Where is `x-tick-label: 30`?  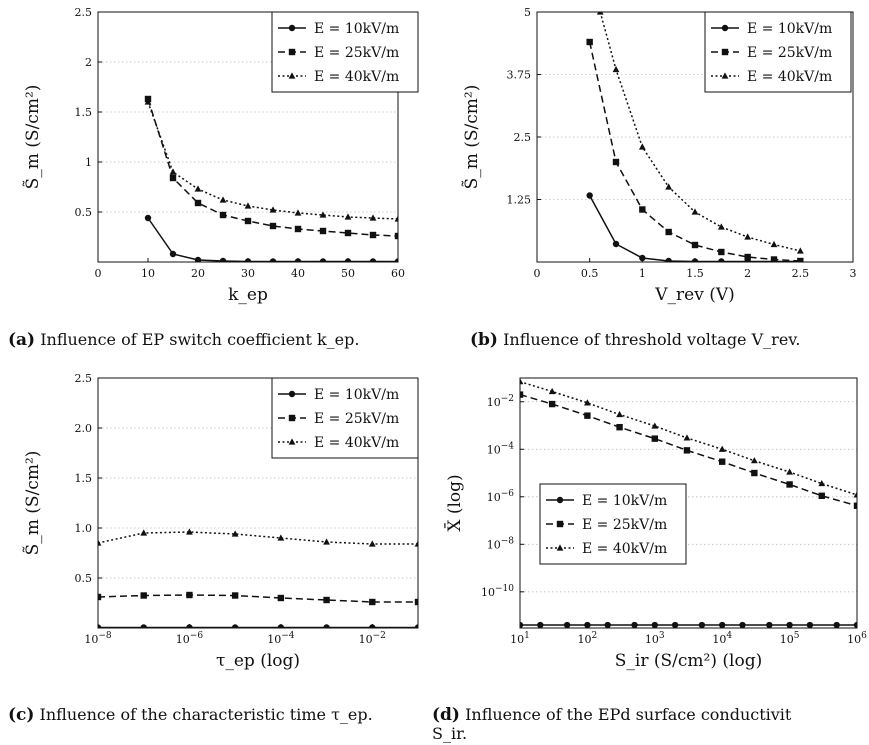
x-tick-label: 30 is located at coordinates (248, 273).